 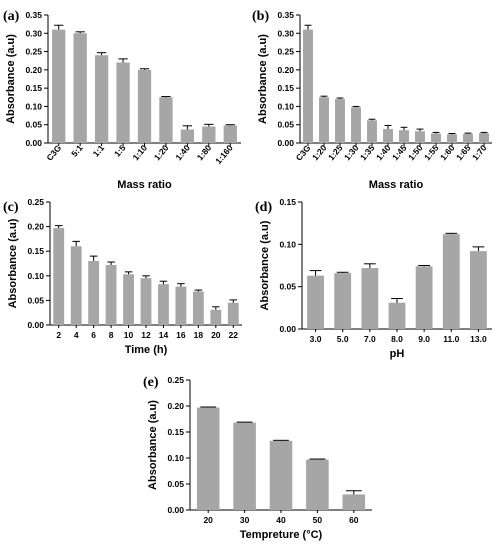 What do you see at coordinates (76, 335) in the screenshot?
I see `x-tick-label: 4` at bounding box center [76, 335].